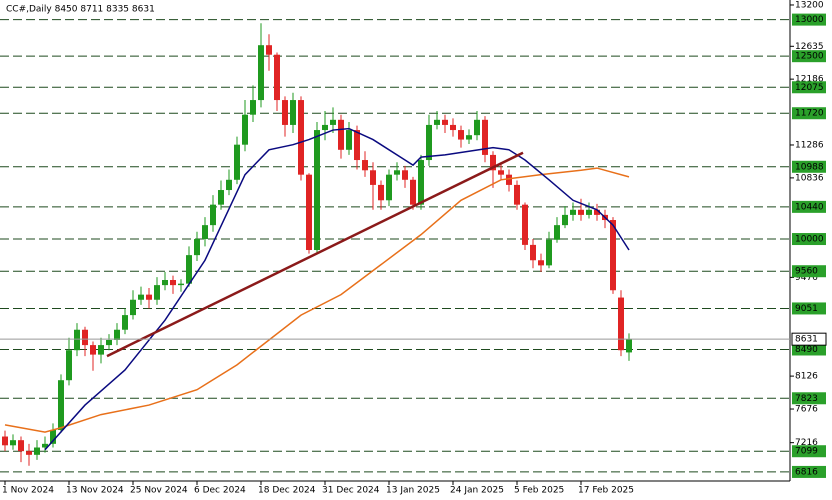  Describe the element at coordinates (806, 410) in the screenshot. I see `y-tick-label: 7676` at that location.